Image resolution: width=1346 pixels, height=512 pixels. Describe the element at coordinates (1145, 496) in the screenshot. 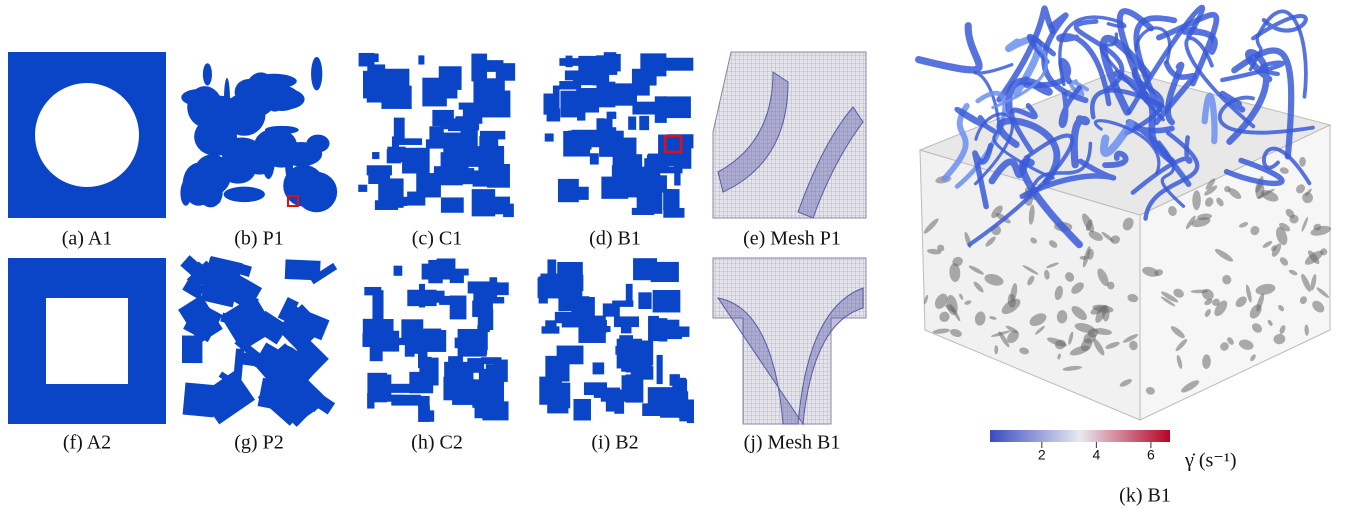

I see `caption: (k) B1` at that location.